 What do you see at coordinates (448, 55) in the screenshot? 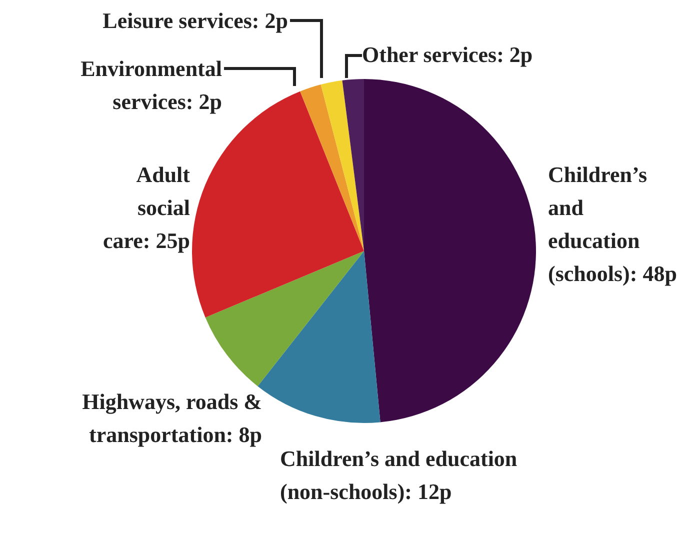
I see `slice-label: Other services: 2p` at bounding box center [448, 55].